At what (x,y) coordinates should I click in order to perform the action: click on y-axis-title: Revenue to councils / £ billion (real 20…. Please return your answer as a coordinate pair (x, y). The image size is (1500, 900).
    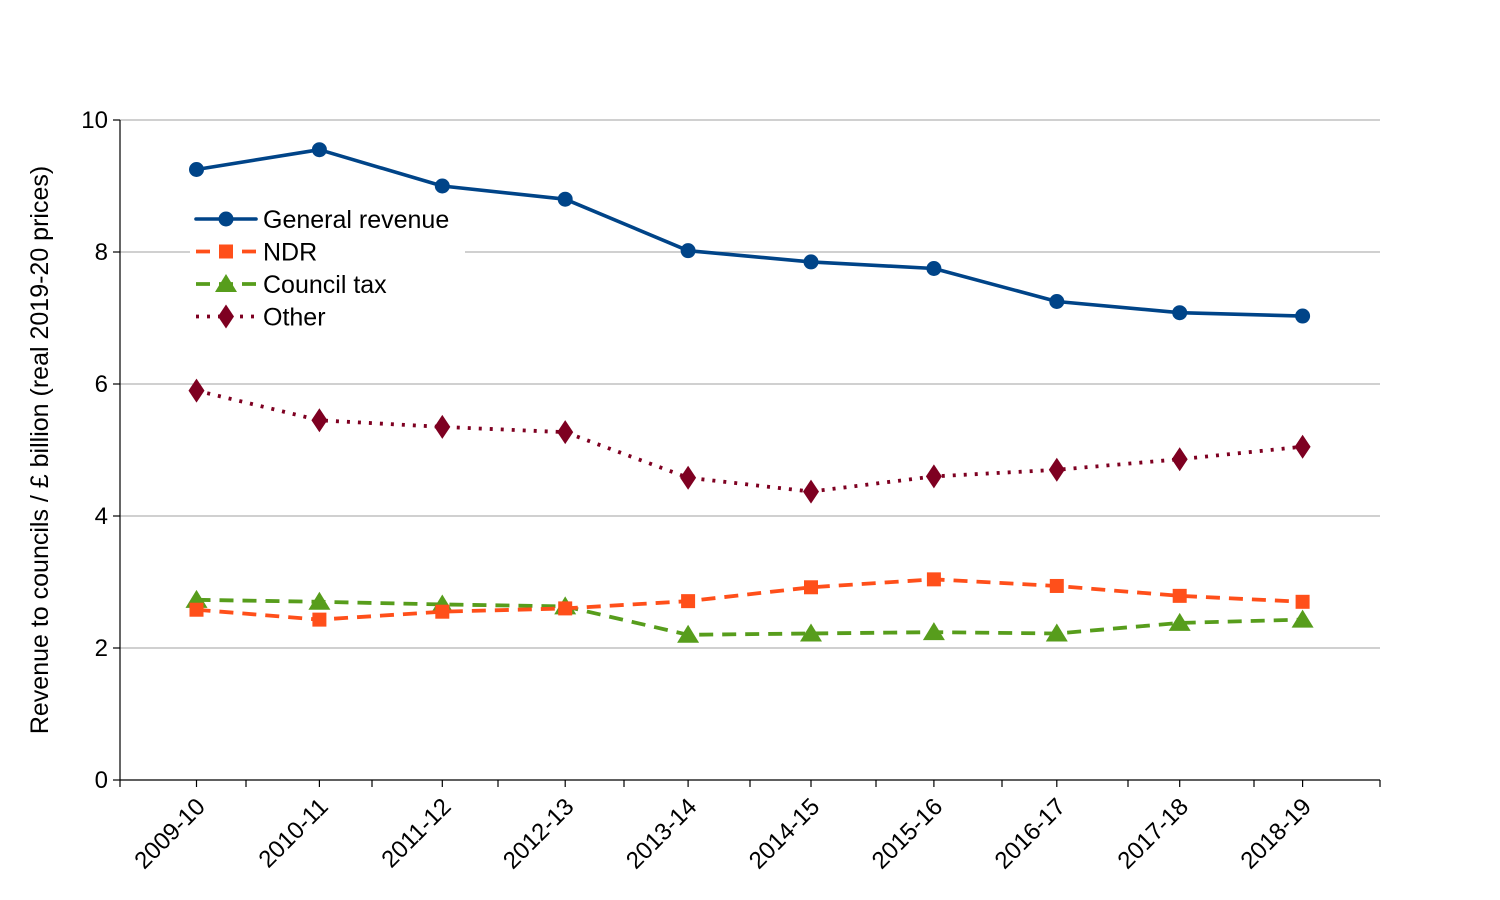
    Looking at the image, I should click on (40, 450).